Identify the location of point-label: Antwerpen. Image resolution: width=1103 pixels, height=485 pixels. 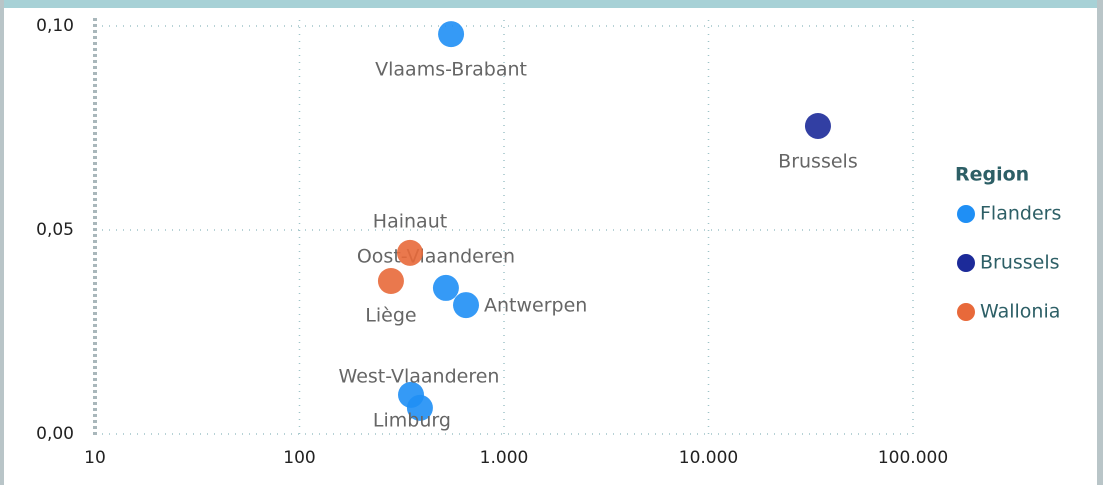
(535, 306).